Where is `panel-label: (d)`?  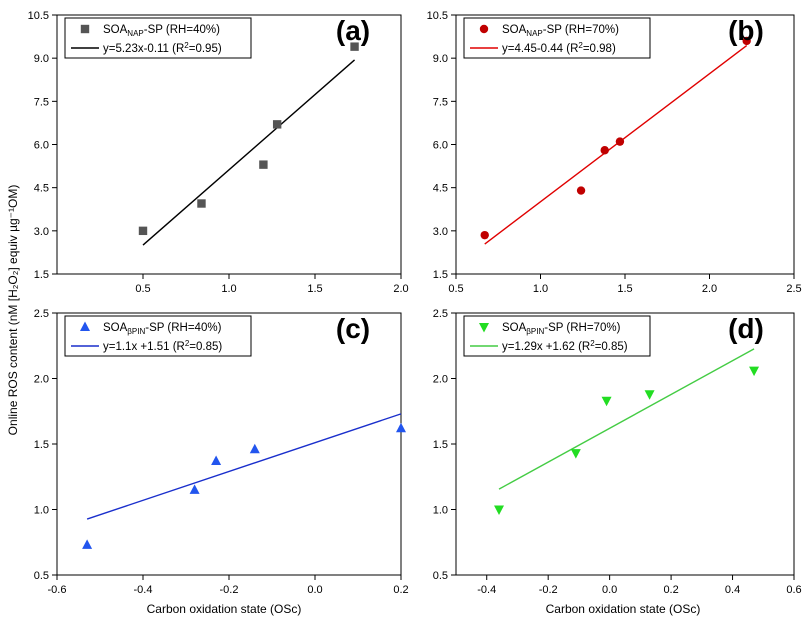 panel-label: (d) is located at coordinates (746, 328).